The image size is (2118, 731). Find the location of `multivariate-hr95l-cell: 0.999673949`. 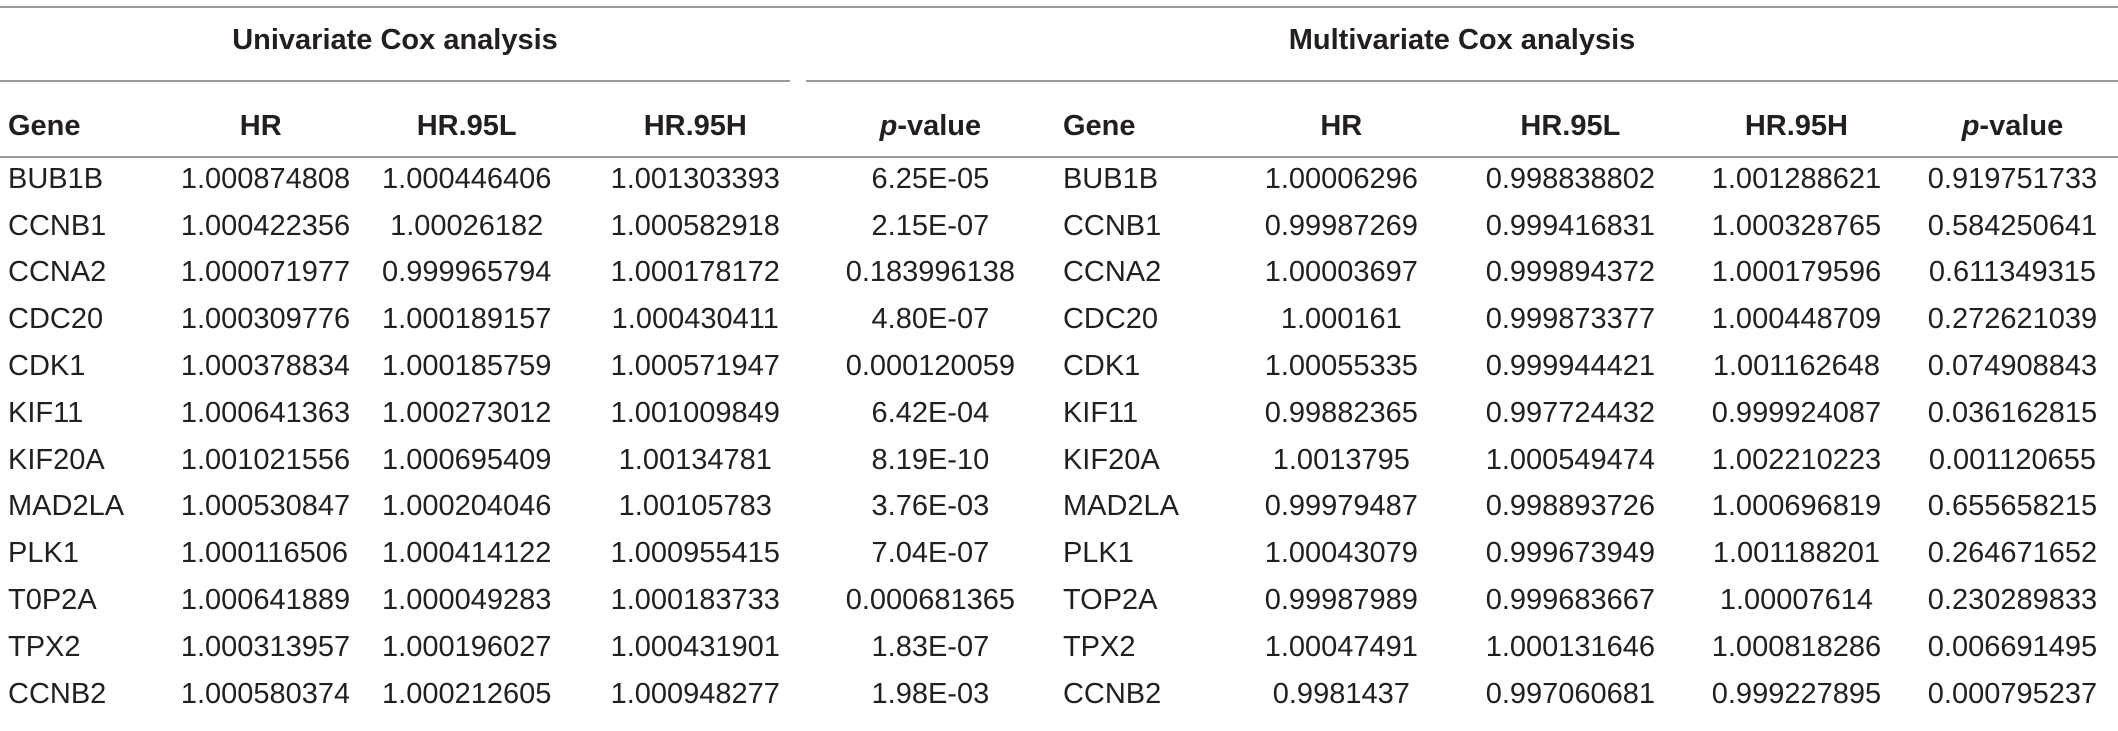

multivariate-hr95l-cell: 0.999673949 is located at coordinates (1570, 553).